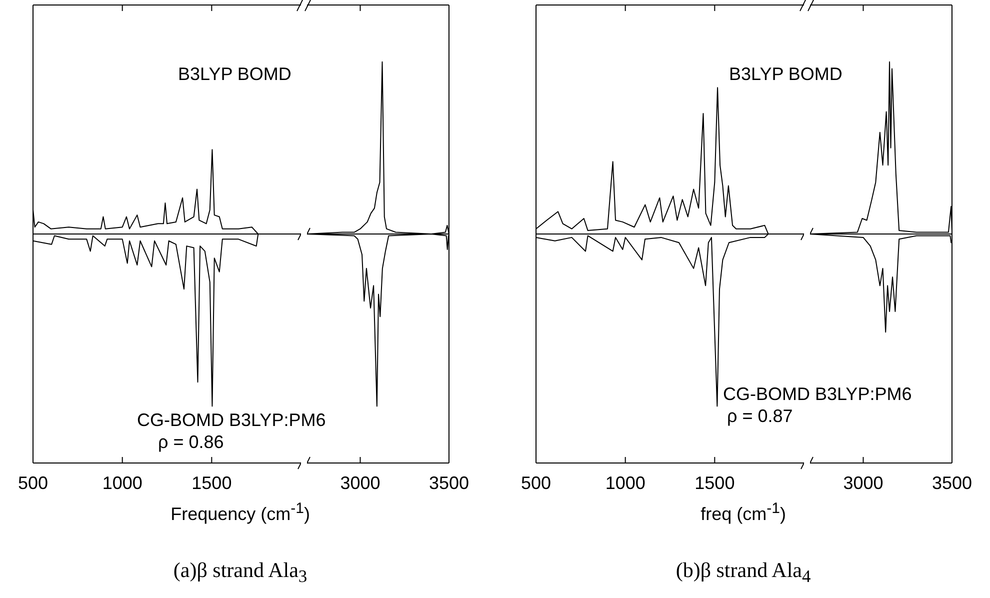  What do you see at coordinates (231, 420) in the screenshot?
I see `text: CG-BOMD B3LYP:PM6` at bounding box center [231, 420].